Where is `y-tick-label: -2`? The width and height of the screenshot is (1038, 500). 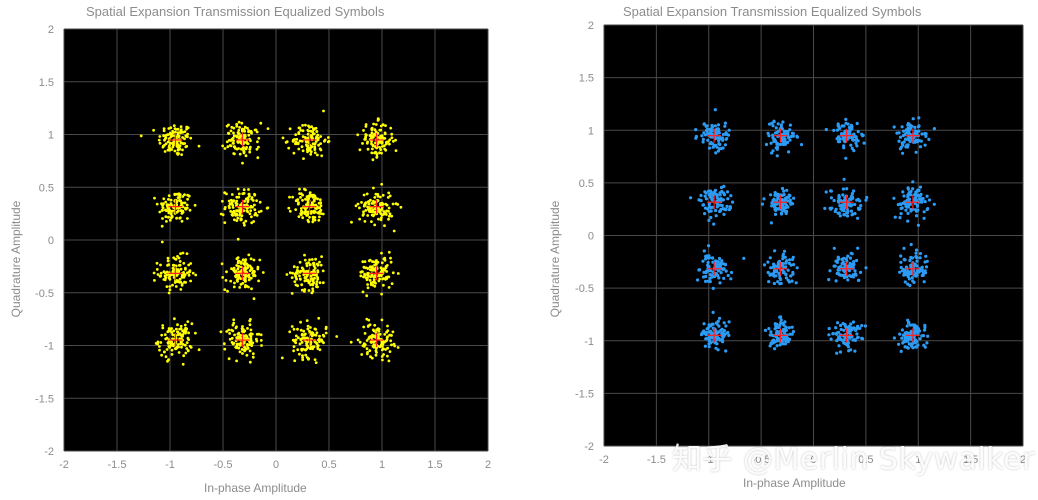 y-tick-label: -2 is located at coordinates (49, 452).